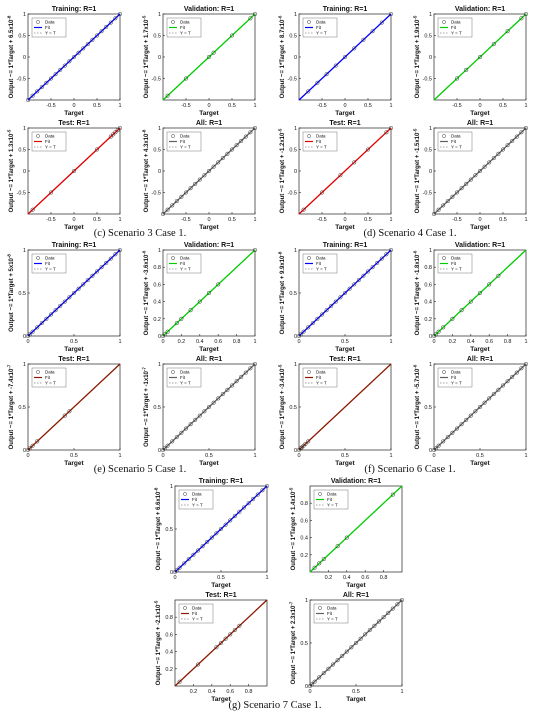  What do you see at coordinates (73, 359) in the screenshot?
I see `chart-title: Test: R=1` at bounding box center [73, 359].